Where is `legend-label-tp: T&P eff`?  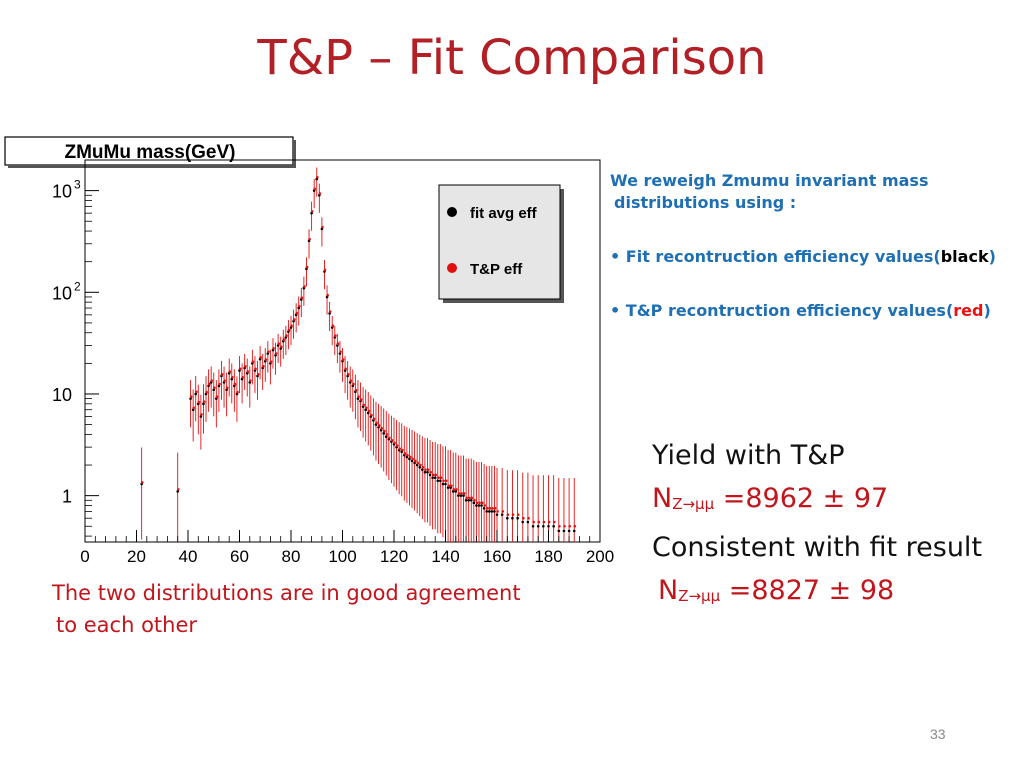
legend-label-tp: T&P eff is located at coordinates (496, 269).